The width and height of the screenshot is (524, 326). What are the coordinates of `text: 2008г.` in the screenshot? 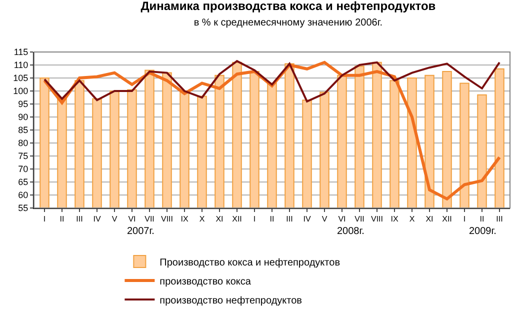 It's located at (350, 231).